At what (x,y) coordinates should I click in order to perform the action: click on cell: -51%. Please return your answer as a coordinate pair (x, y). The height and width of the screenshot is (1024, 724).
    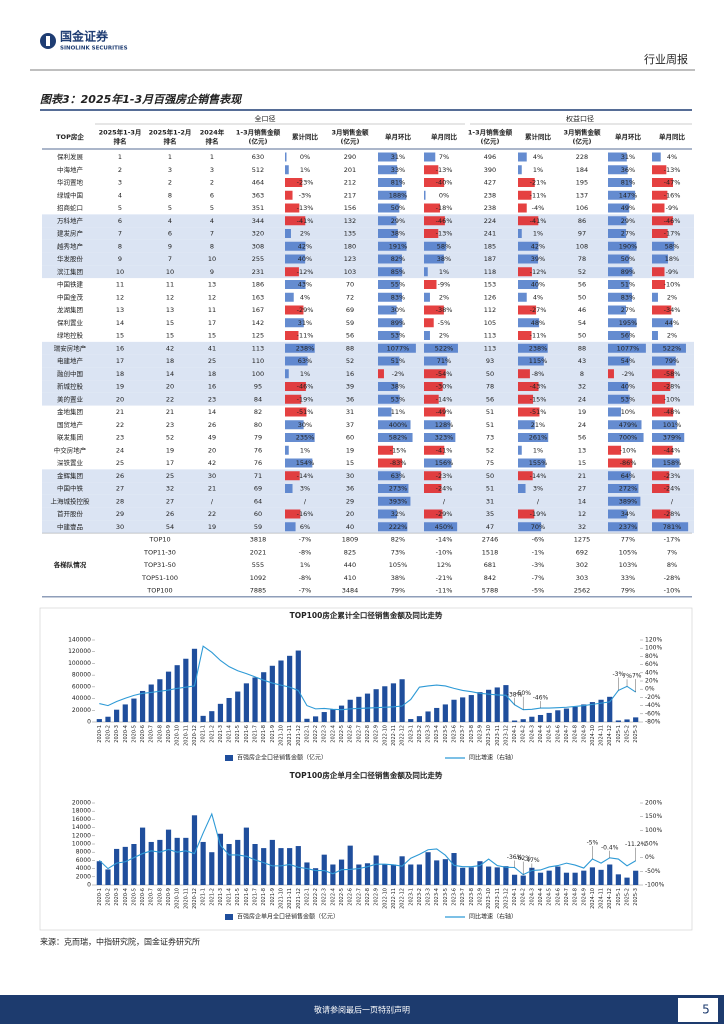
    Looking at the image, I should click on (305, 412).